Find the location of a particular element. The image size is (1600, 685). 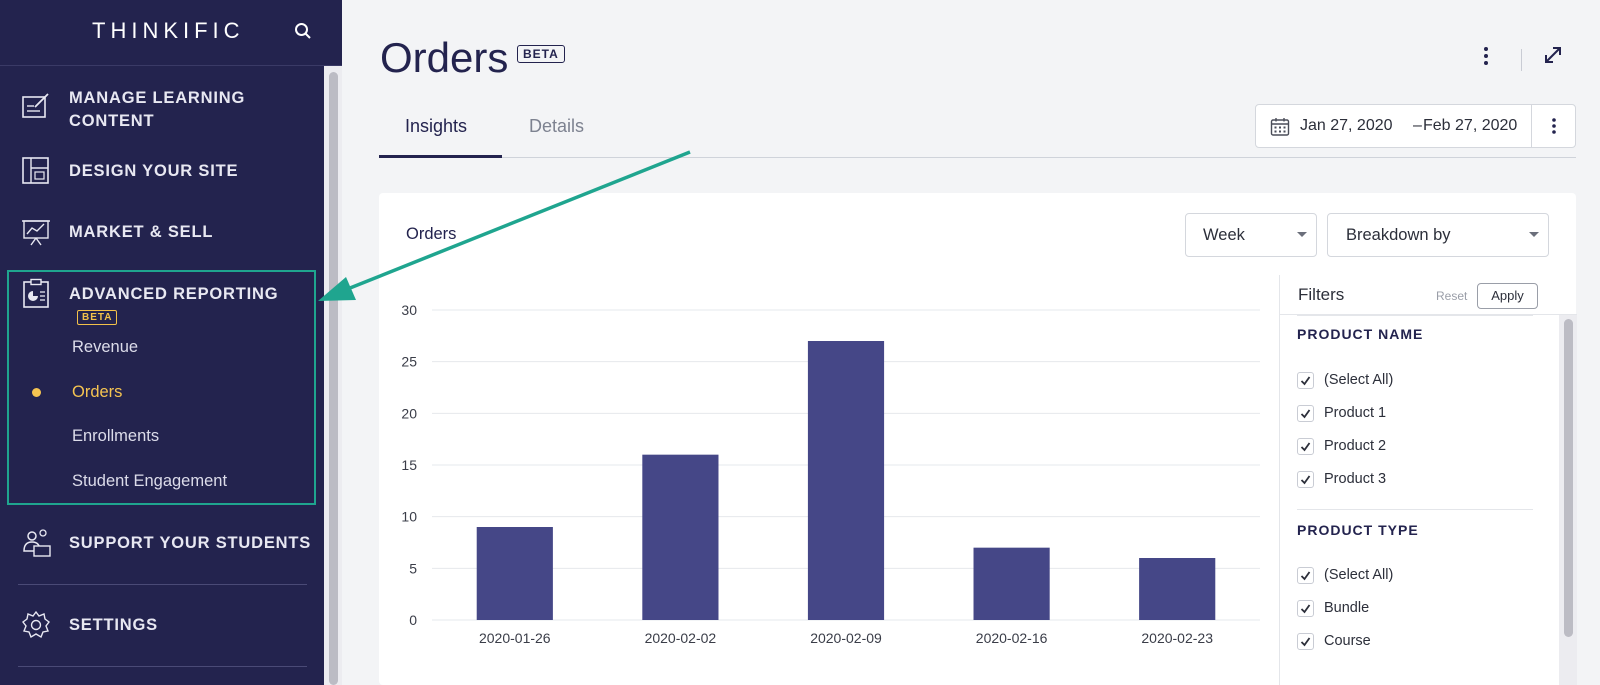

y-tick-label: 15 is located at coordinates (409, 465).